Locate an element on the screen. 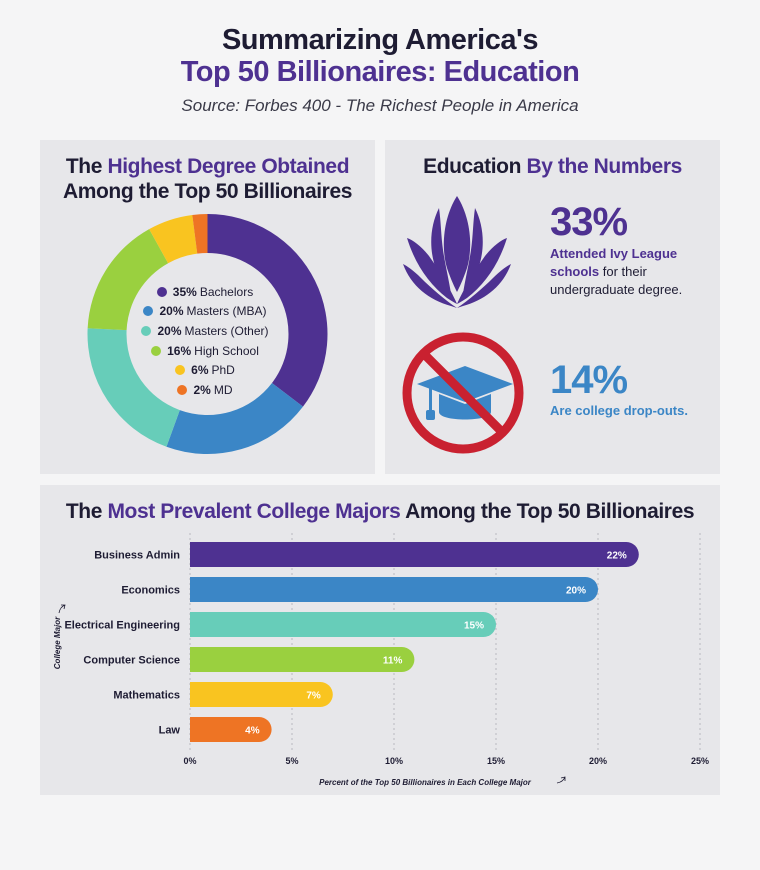 The height and width of the screenshot is (870, 760). donut-slice-md is located at coordinates (200, 234).